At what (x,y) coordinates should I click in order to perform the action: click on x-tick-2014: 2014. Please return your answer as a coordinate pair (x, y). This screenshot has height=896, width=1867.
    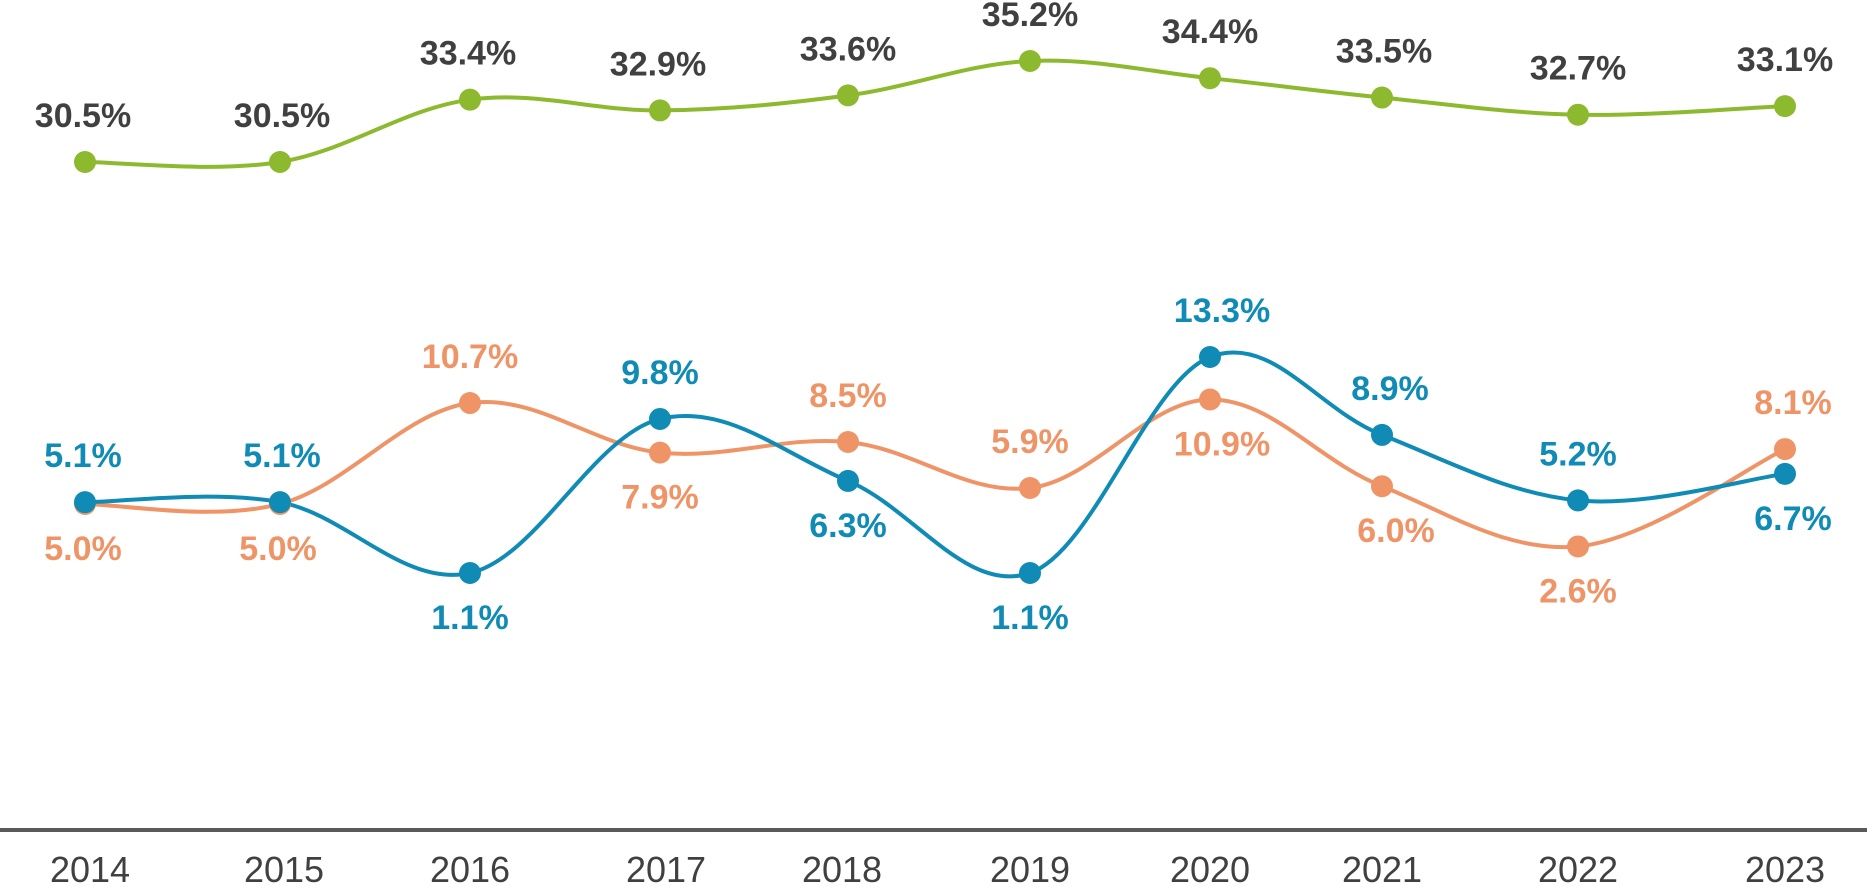
    Looking at the image, I should click on (90, 869).